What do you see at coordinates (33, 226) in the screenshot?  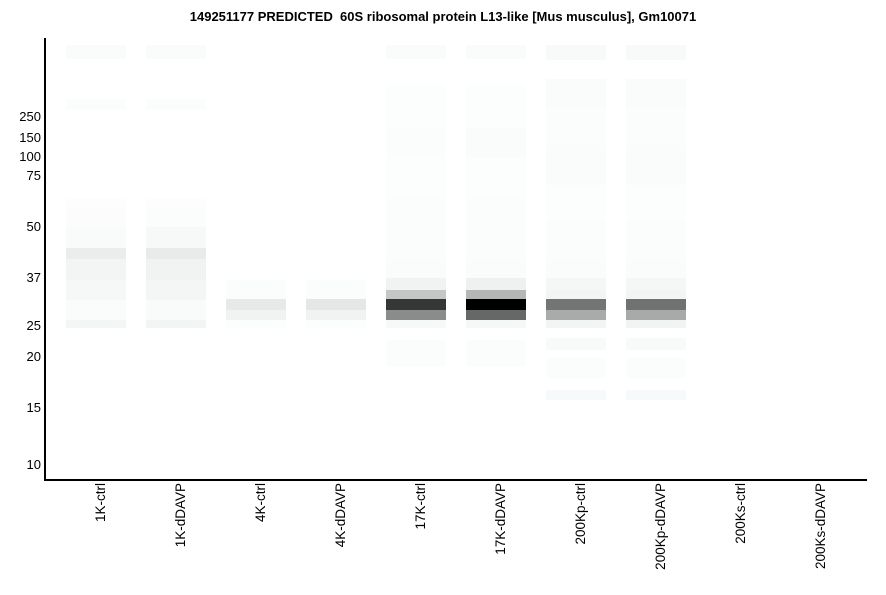 I see `y-tick-label: 50` at bounding box center [33, 226].